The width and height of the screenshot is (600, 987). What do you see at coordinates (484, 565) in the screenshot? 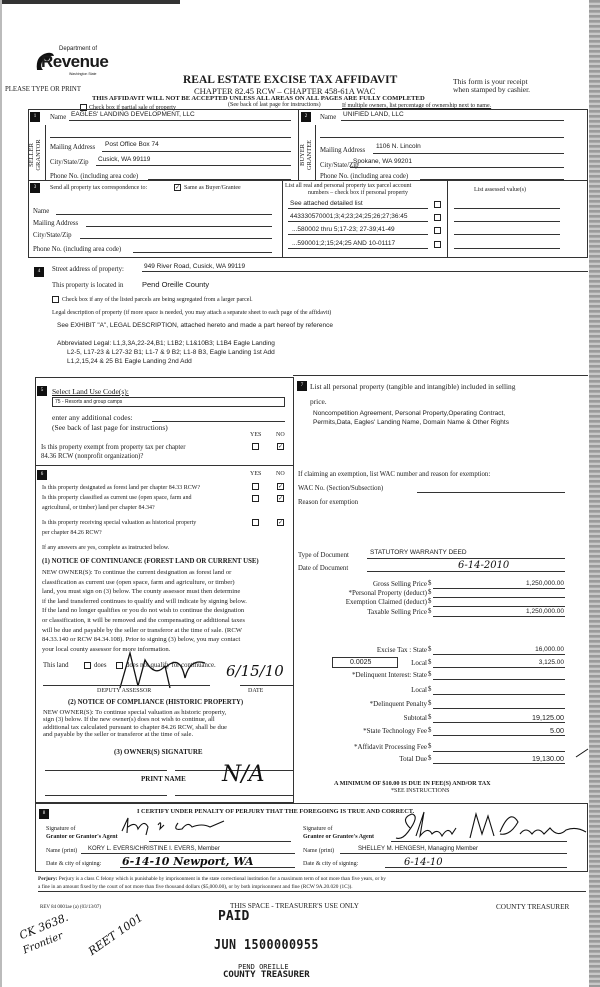
I see `document-date: 6-14-2010` at bounding box center [484, 565].